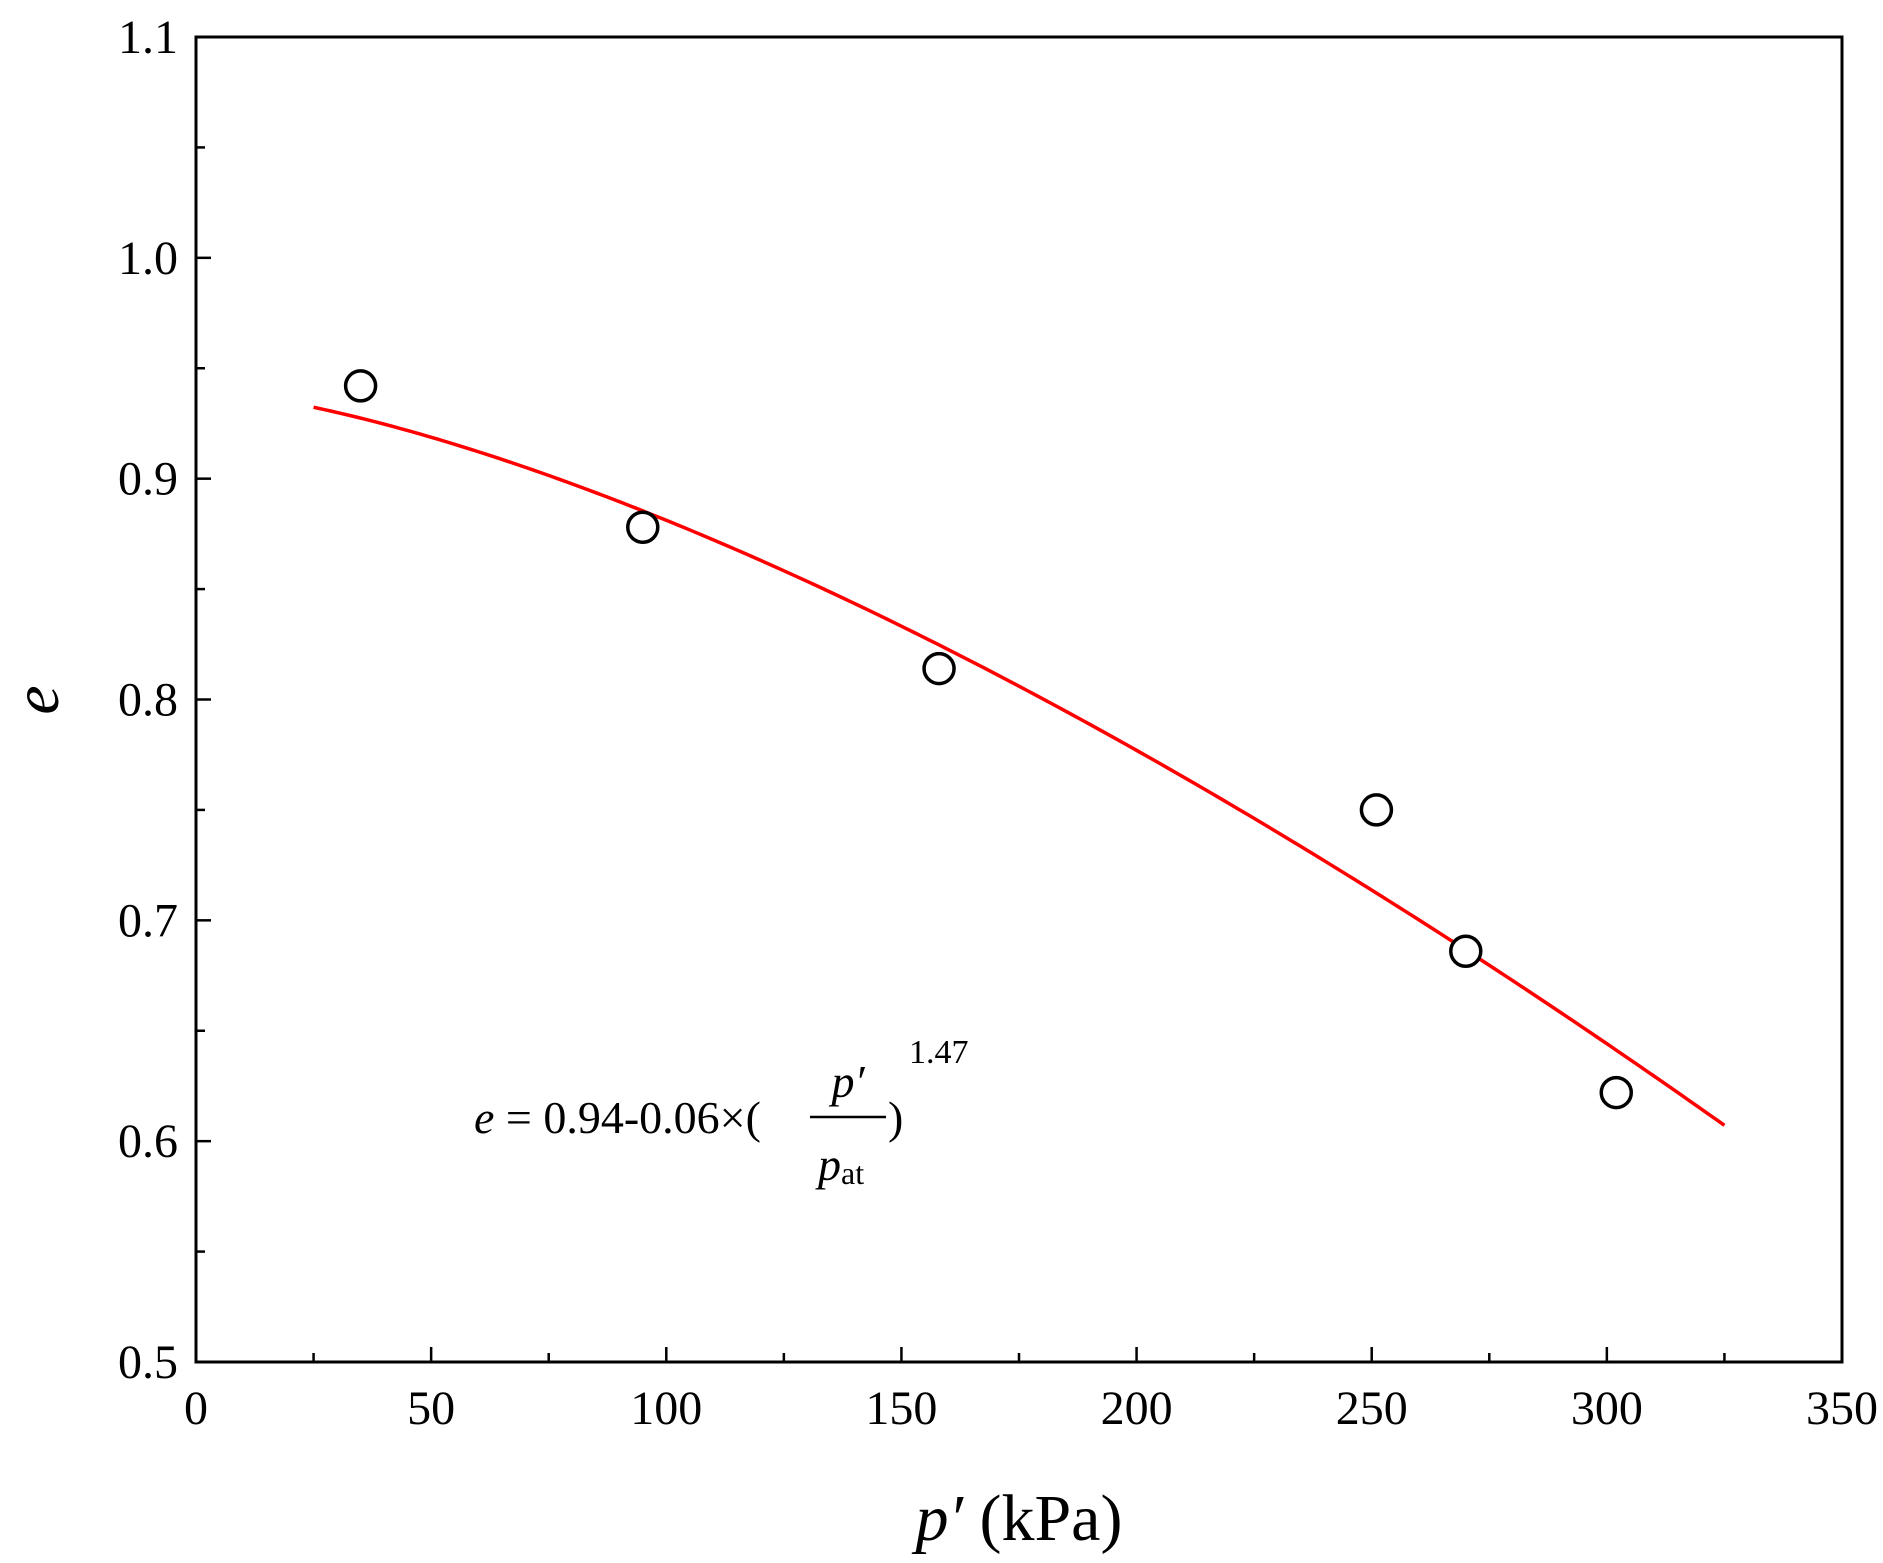 This screenshot has height=1563, width=1883. I want to click on svg-text: e = 0.94-0.06×(, so click(617, 1117).